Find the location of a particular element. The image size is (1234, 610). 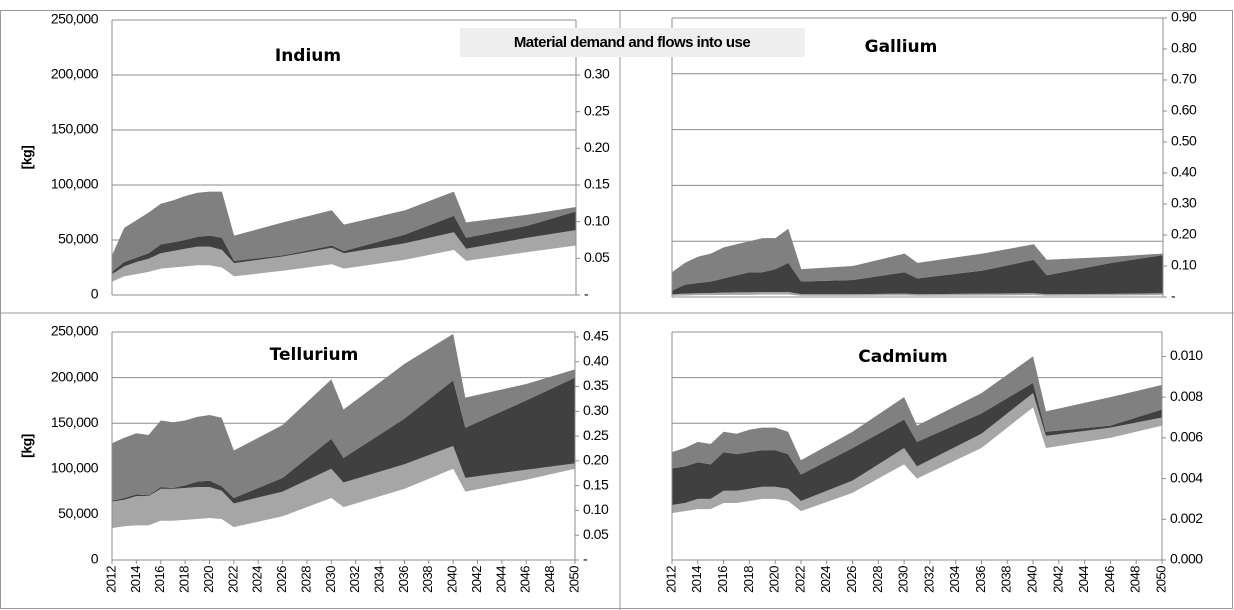

y2-tick-label: 0.90 is located at coordinates (1184, 17).